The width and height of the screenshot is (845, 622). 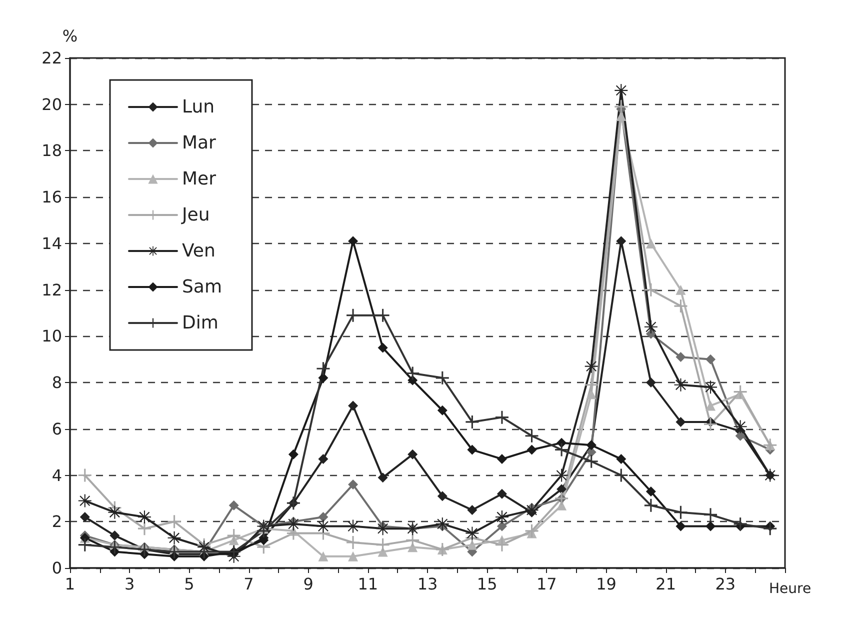 I want to click on legend-label: Ven, so click(x=199, y=251).